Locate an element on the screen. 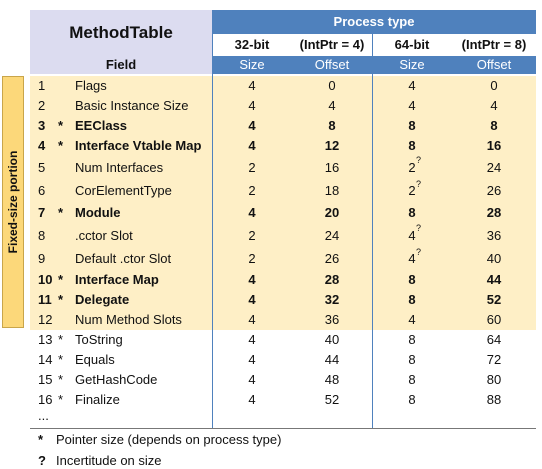  row-number: 12 is located at coordinates (45, 319).